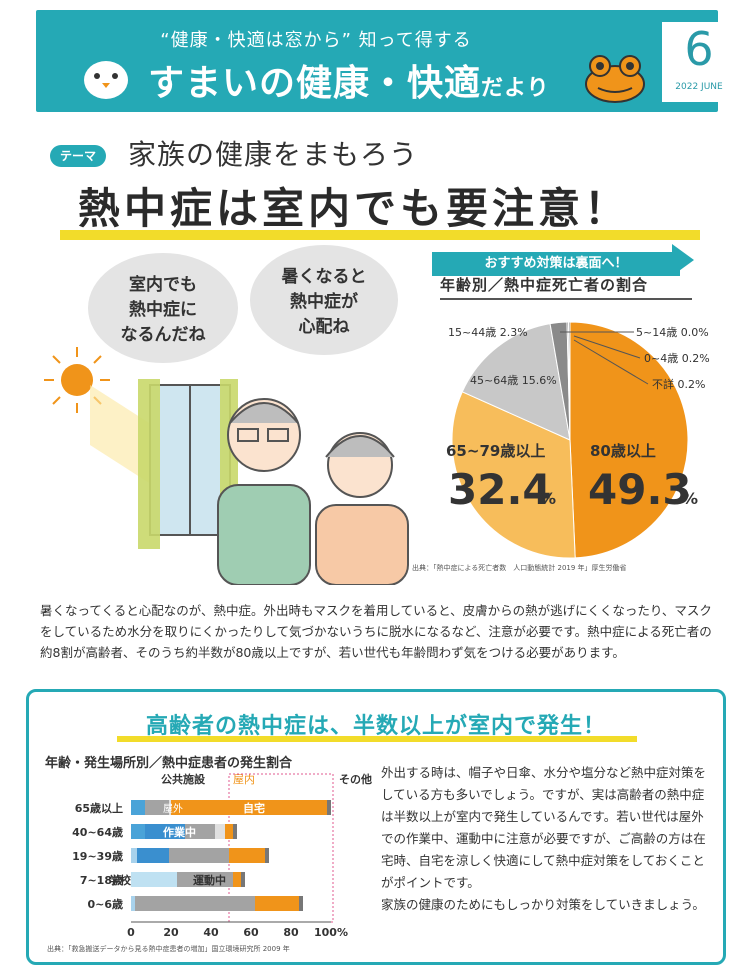 The height and width of the screenshot is (975, 750). Describe the element at coordinates (678, 384) in the screenshot. I see `pie-label-unknown: 不詳 0.2%` at that location.